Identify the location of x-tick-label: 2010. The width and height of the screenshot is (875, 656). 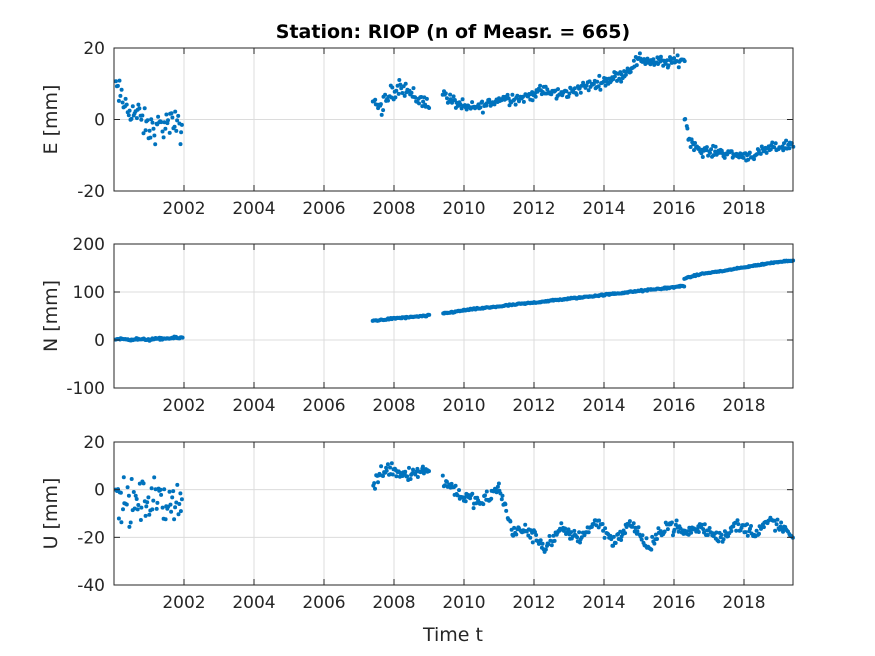
(463, 406).